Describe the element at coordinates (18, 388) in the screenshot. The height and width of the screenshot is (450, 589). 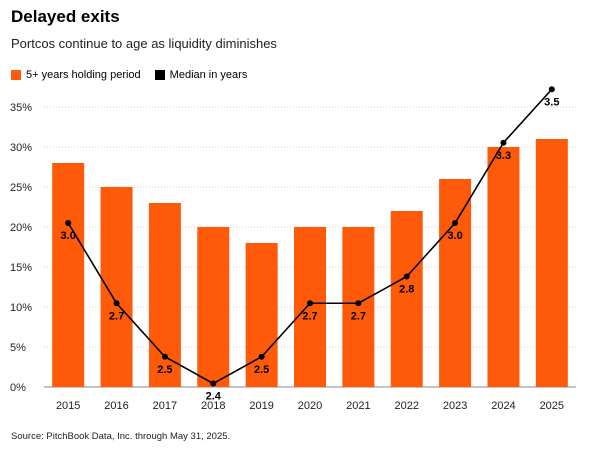
I see `y-tick-label: 0%` at that location.